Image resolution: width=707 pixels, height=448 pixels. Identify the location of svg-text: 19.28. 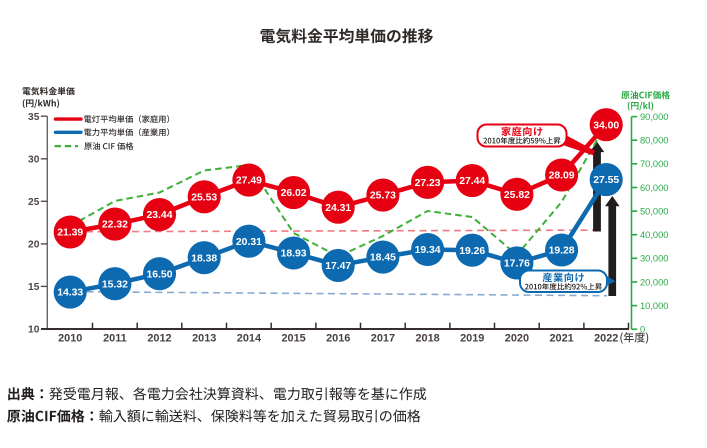
(562, 251).